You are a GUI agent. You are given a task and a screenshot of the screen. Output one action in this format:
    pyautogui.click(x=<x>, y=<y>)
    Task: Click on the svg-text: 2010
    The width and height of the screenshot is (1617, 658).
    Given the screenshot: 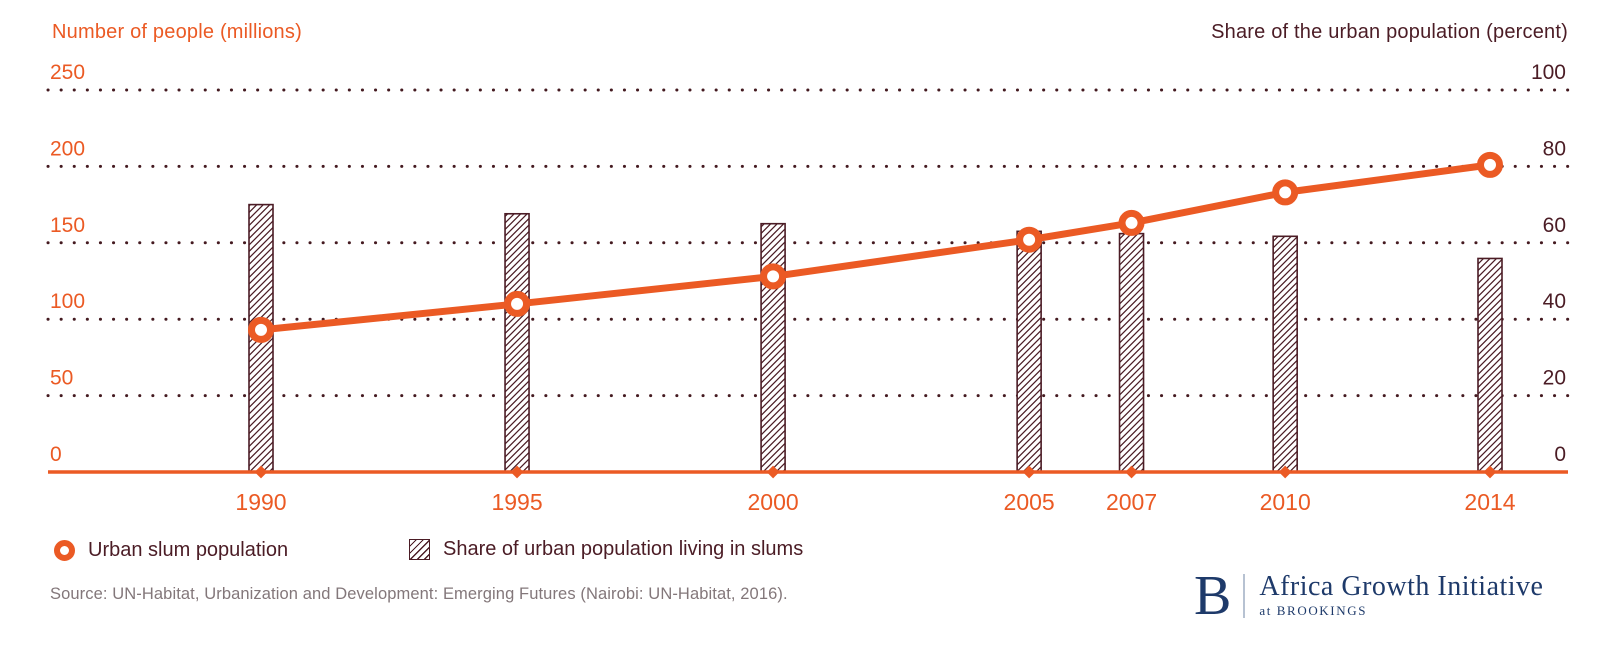 What is the action you would take?
    pyautogui.click(x=1285, y=502)
    